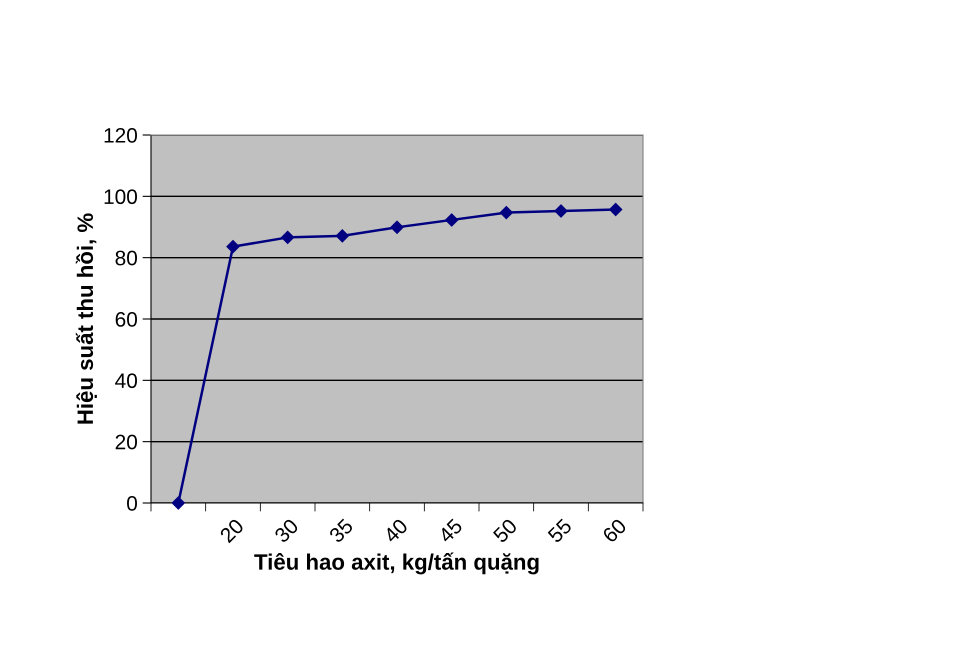 Image resolution: width=979 pixels, height=646 pixels. I want to click on x-tick-label: 30, so click(287, 531).